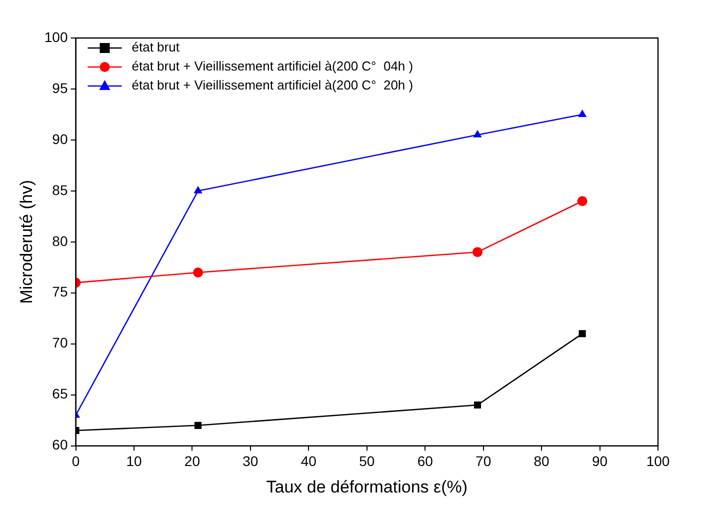 The height and width of the screenshot is (510, 707). I want to click on x-tick-label: 30, so click(250, 461).